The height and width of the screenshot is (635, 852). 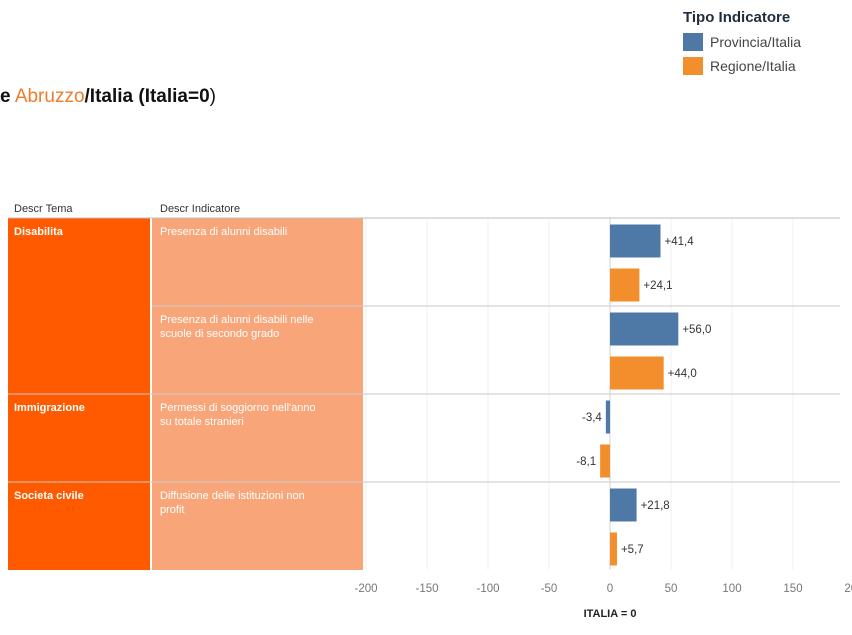 What do you see at coordinates (592, 418) in the screenshot?
I see `data-label-2-0: -3,4` at bounding box center [592, 418].